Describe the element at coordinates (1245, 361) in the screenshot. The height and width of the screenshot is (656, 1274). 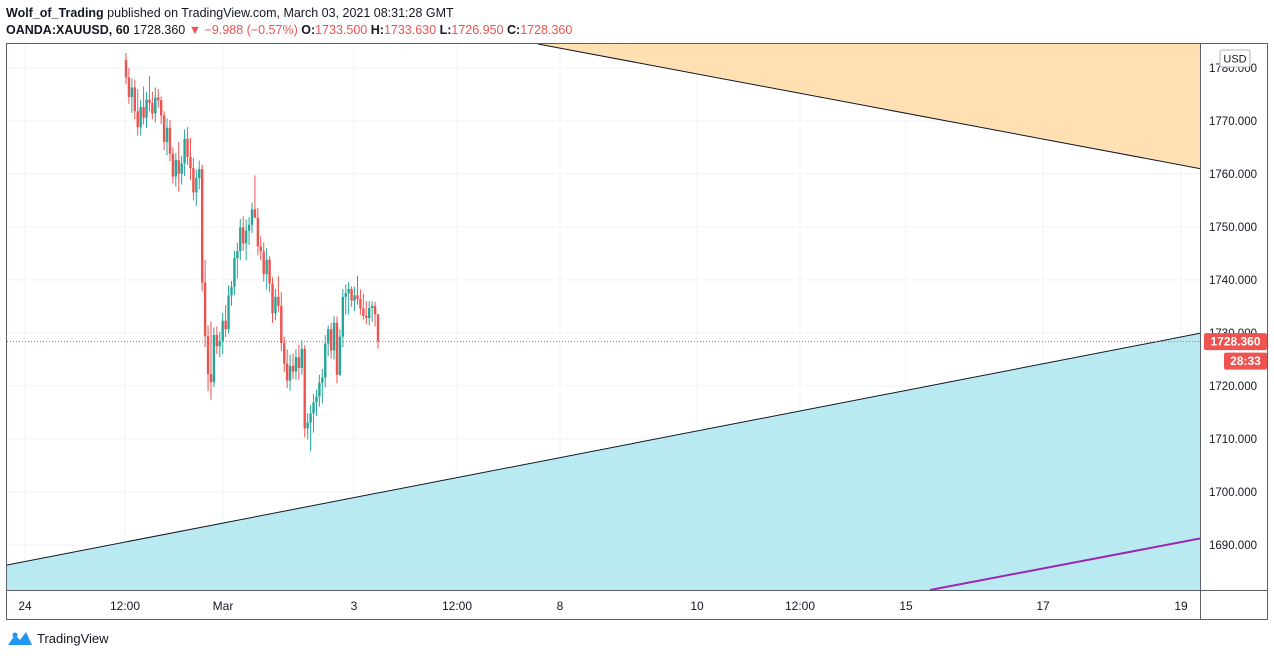
I see `bar-countdown-label: 28:33` at that location.